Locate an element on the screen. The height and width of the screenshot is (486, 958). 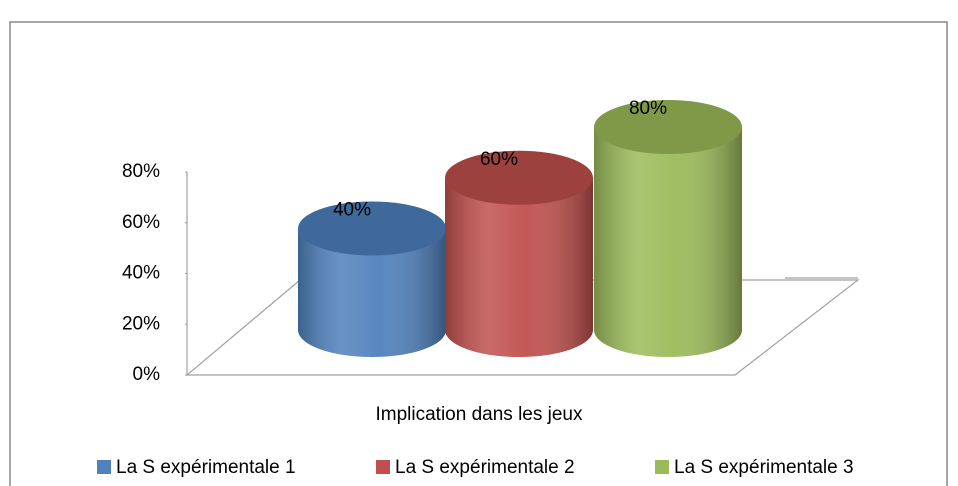
data-label: 60% is located at coordinates (499, 159).